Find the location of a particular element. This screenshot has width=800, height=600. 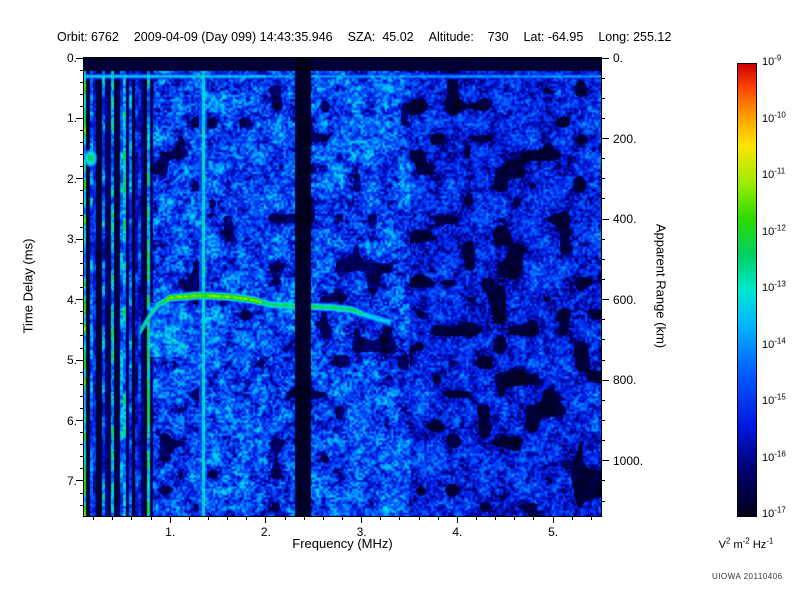

y-axis-tick-label: 6. is located at coordinates (71, 420).